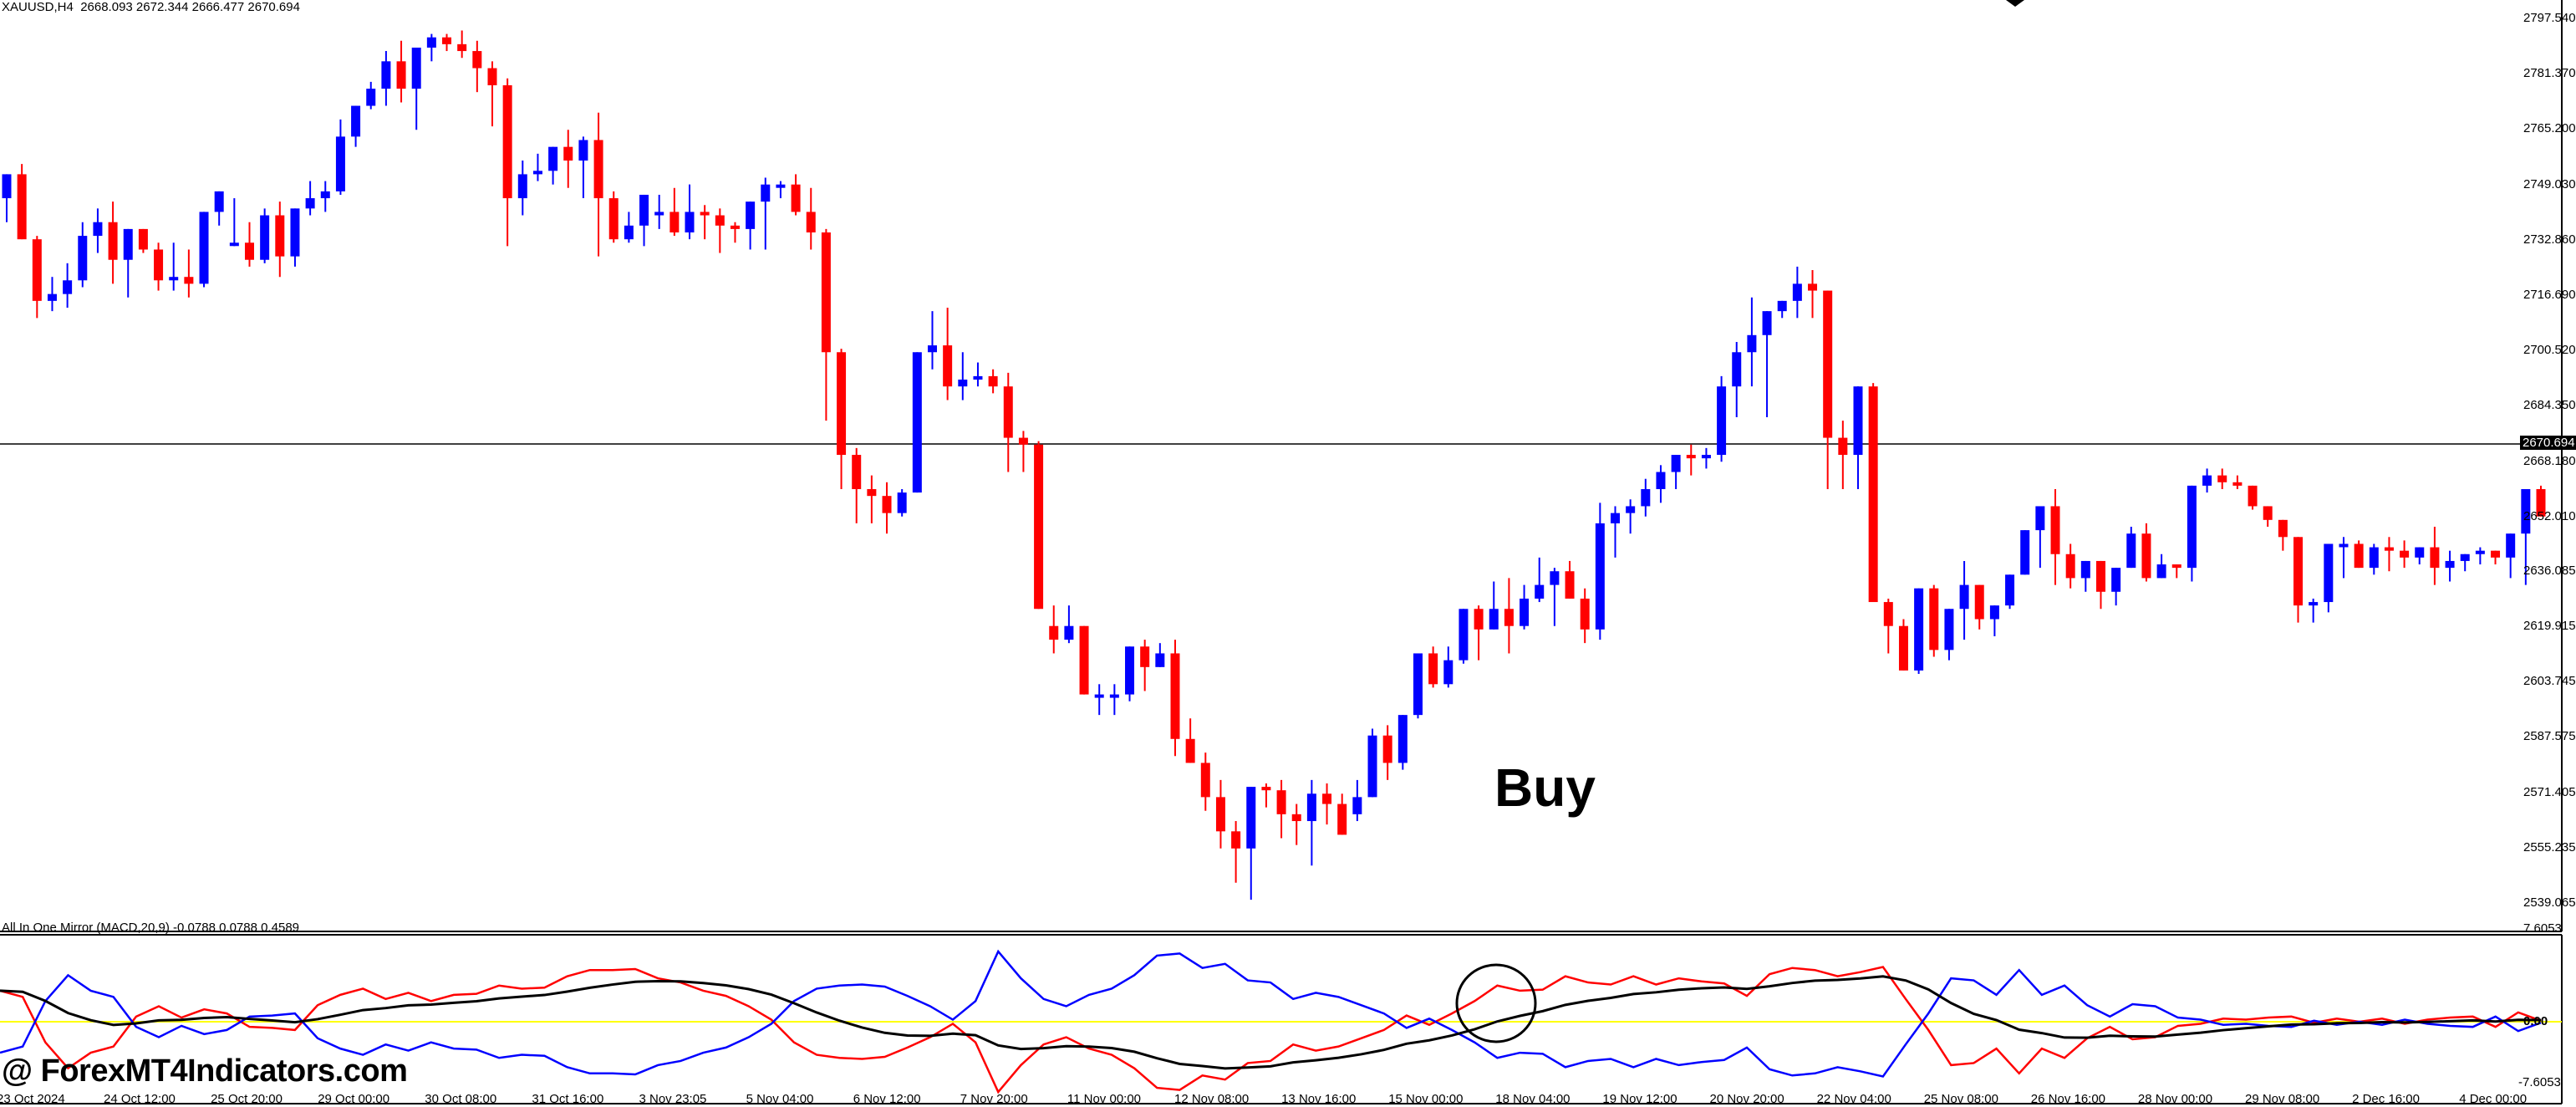 The width and height of the screenshot is (2576, 1107). Describe the element at coordinates (2549, 460) in the screenshot. I see `price-tick-label: 2668.180` at that location.